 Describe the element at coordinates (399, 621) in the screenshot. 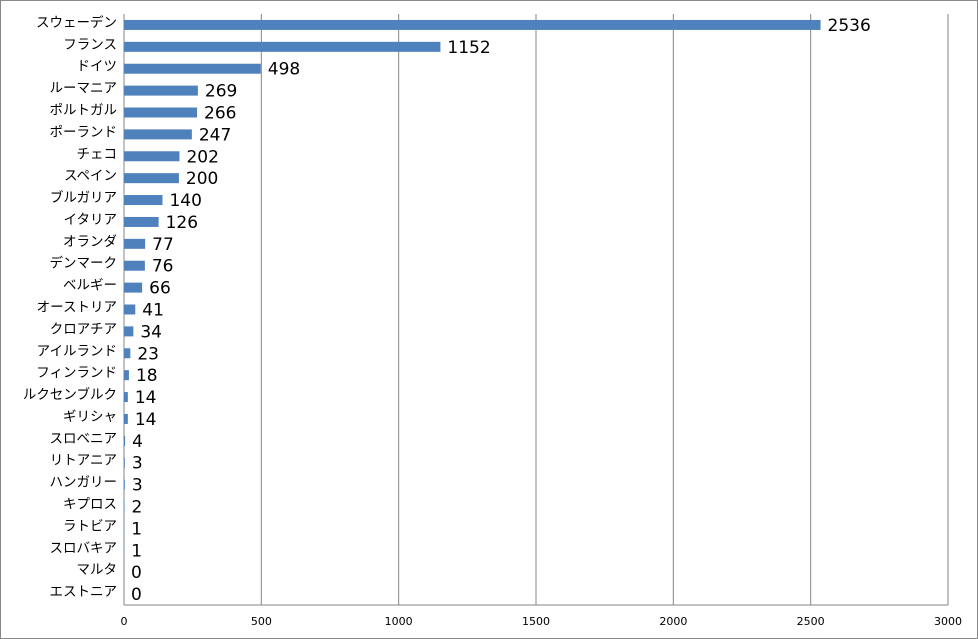

I see `x-tick-label: 1000` at that location.